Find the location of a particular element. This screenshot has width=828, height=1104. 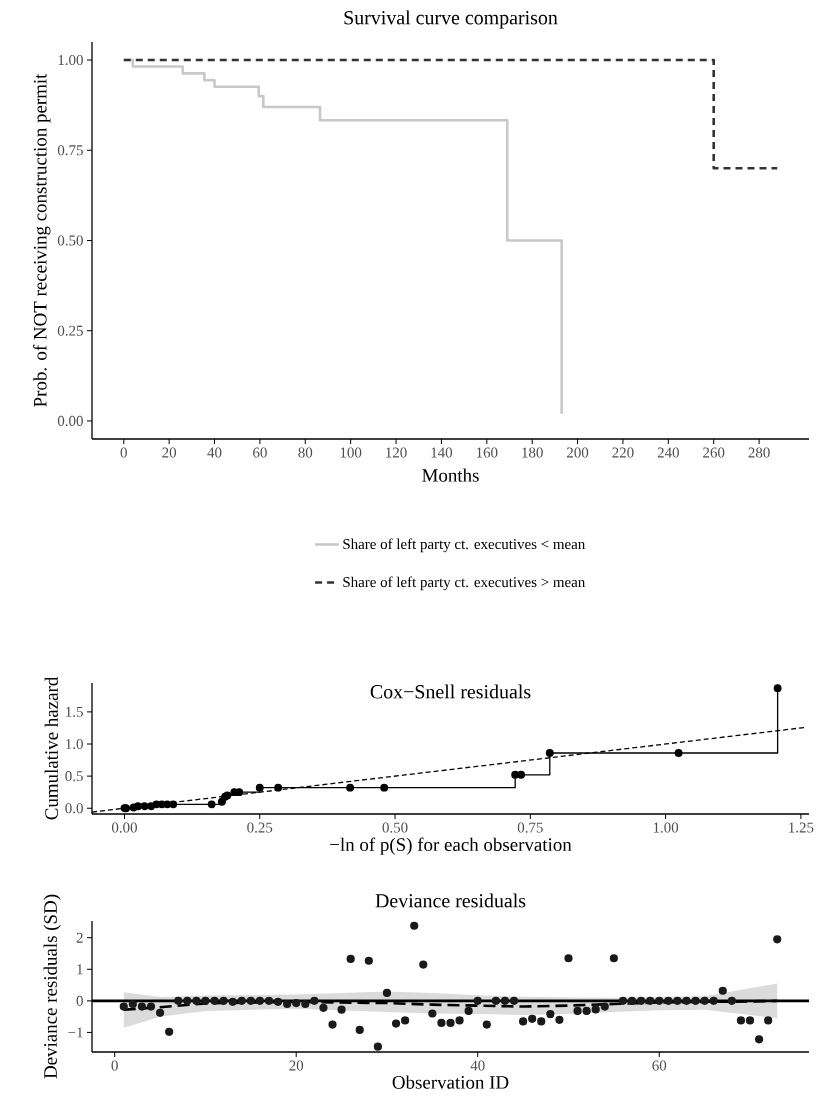

x-tick-label: 280 is located at coordinates (759, 452).